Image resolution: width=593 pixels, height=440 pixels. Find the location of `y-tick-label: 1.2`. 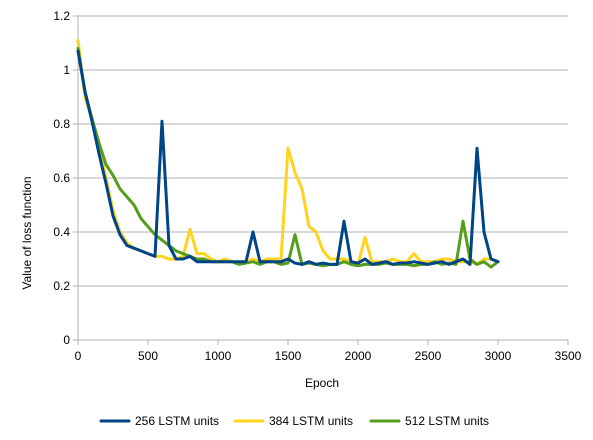

y-tick-label: 1.2 is located at coordinates (61, 16).